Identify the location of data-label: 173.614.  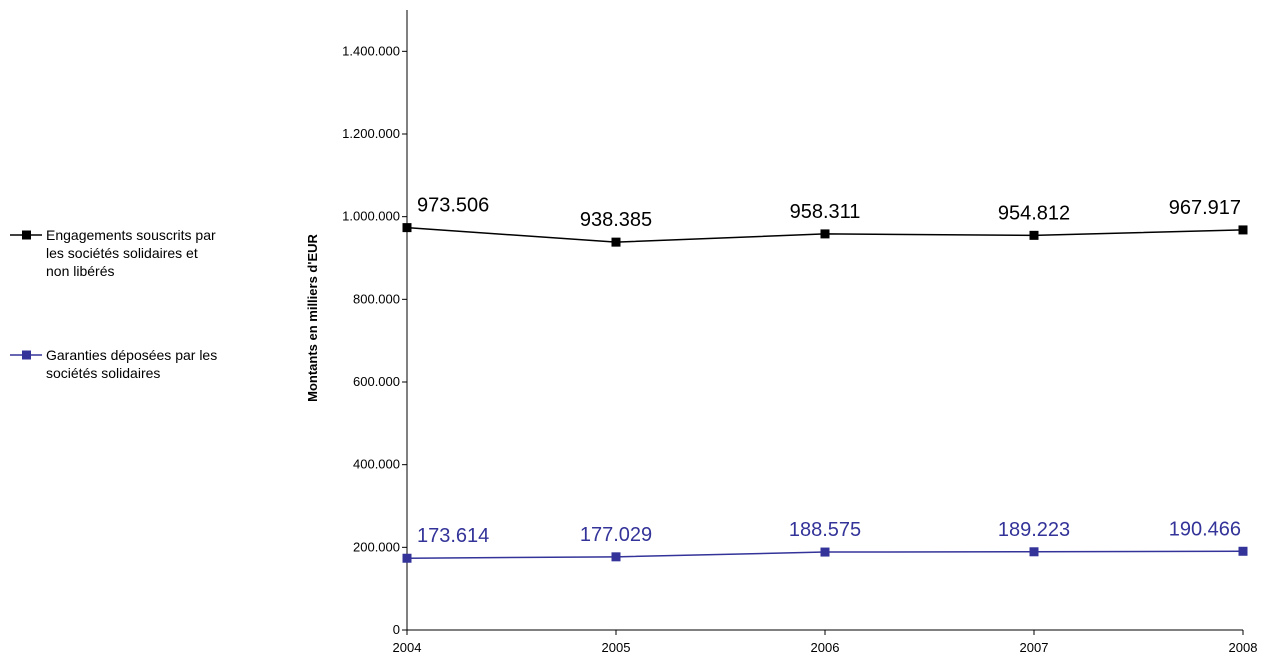
(453, 536).